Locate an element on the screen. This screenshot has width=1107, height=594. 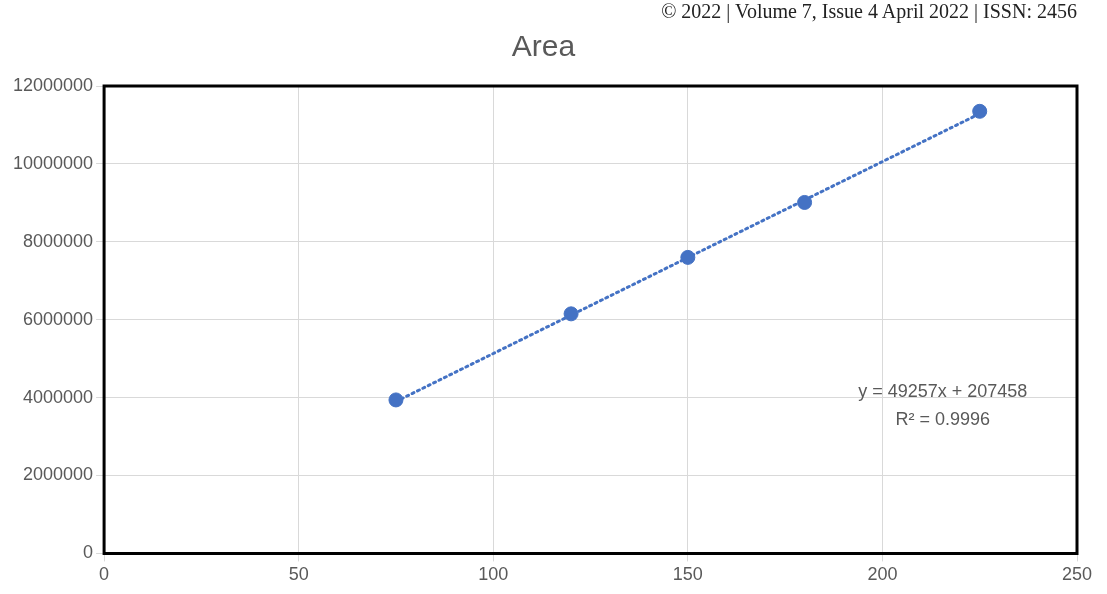
x-tick-label: 100 is located at coordinates (493, 574).